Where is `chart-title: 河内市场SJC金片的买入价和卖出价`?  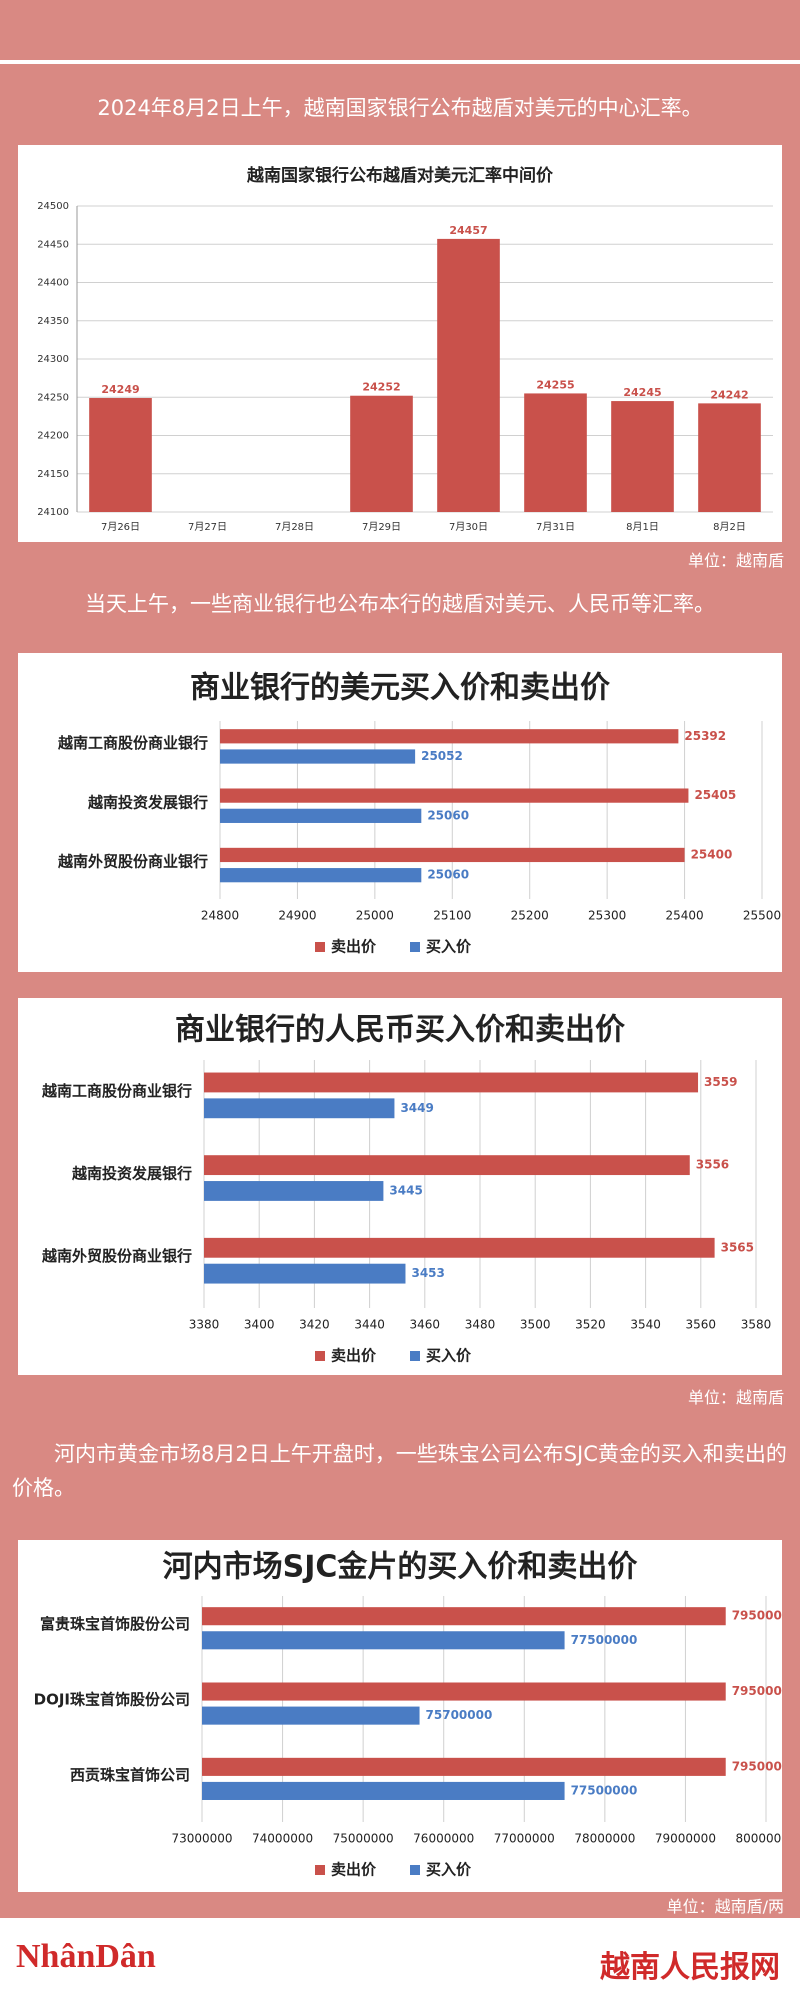
chart-title: 河内市场SJC金片的买入价和卖出价 is located at coordinates (400, 1567).